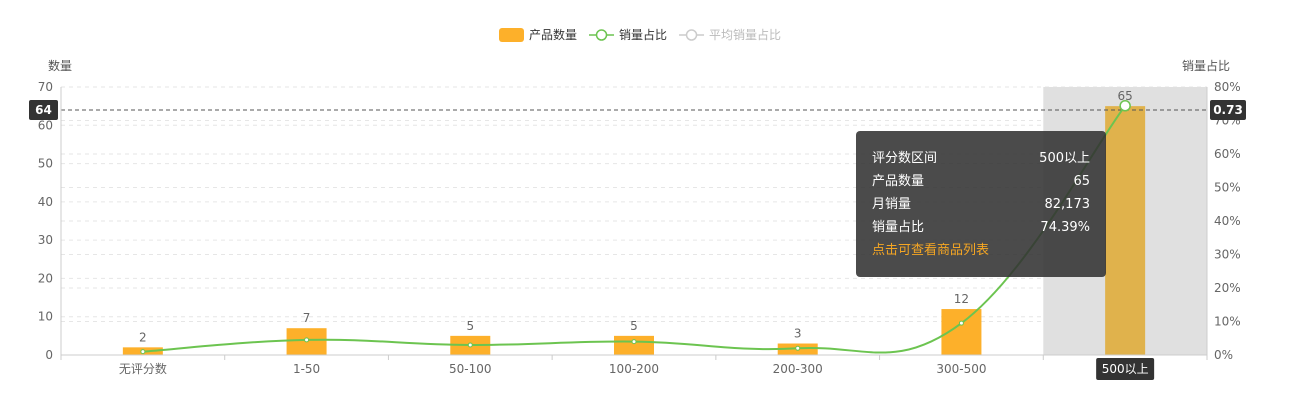  Describe the element at coordinates (798, 369) in the screenshot. I see `x-tick-label: 200-300` at that location.